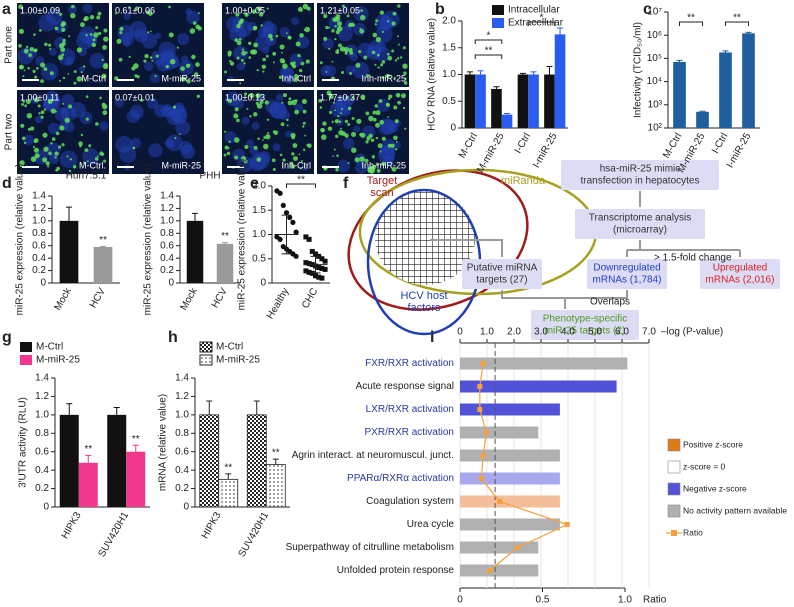 This screenshot has height=607, width=794. What do you see at coordinates (654, 35) in the screenshot?
I see `y-tick-label: 10⁶` at bounding box center [654, 35].